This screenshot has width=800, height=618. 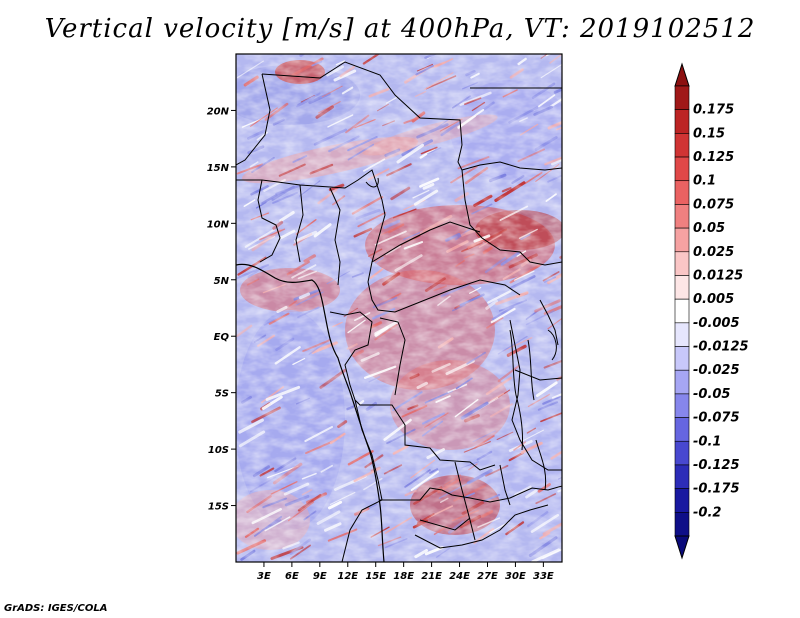 What do you see at coordinates (716, 370) in the screenshot?
I see `colorbar-label: -0.025` at bounding box center [716, 370].